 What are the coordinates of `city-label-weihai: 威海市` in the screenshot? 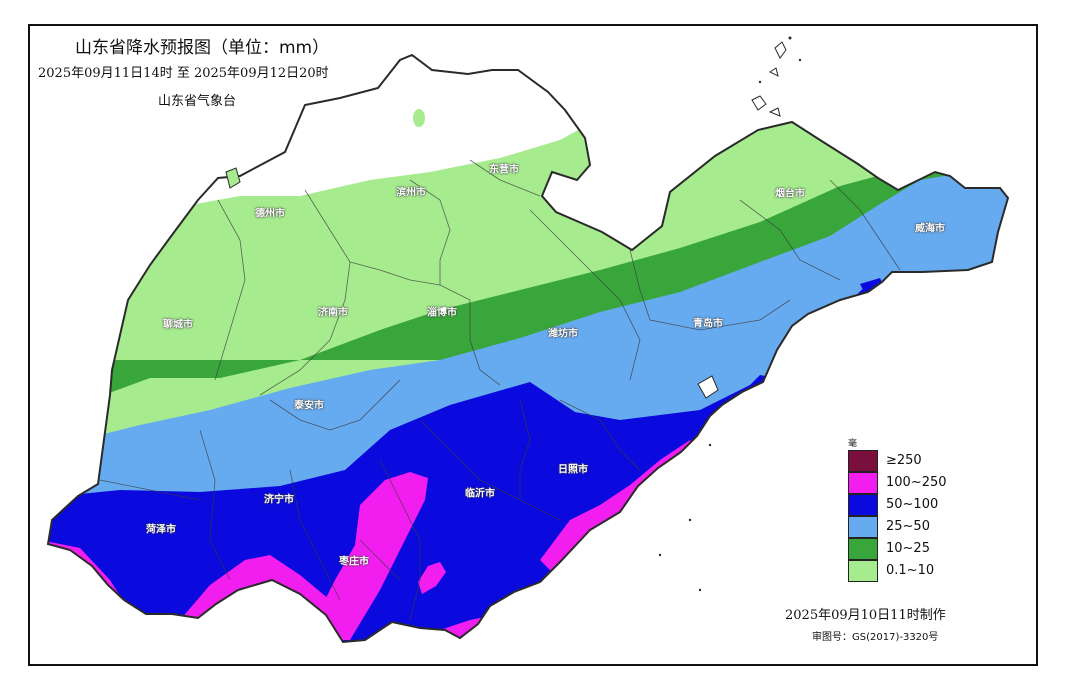 It's located at (930, 229).